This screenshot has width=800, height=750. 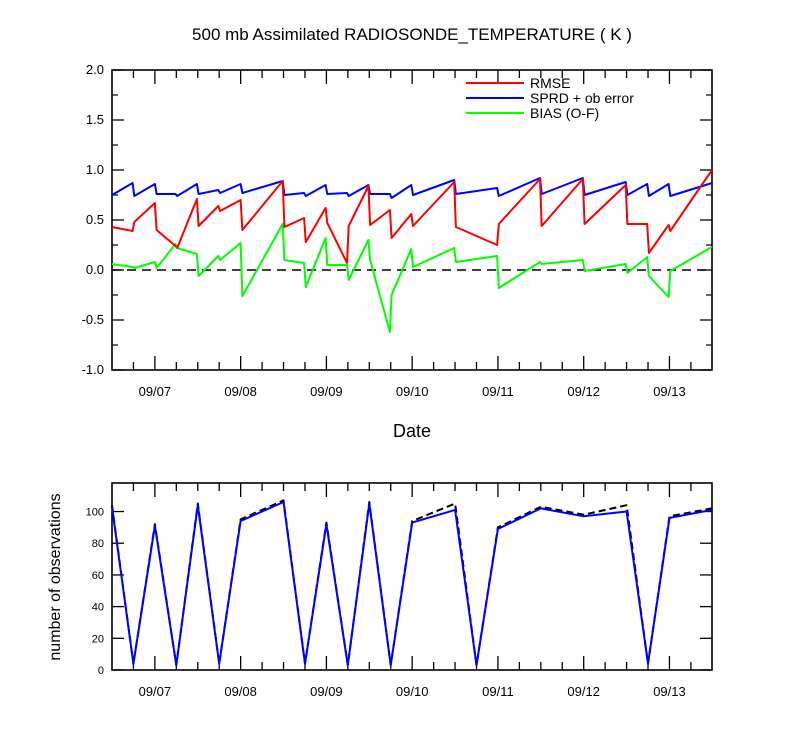 What do you see at coordinates (98, 544) in the screenshot?
I see `y-tick-label: 80` at bounding box center [98, 544].